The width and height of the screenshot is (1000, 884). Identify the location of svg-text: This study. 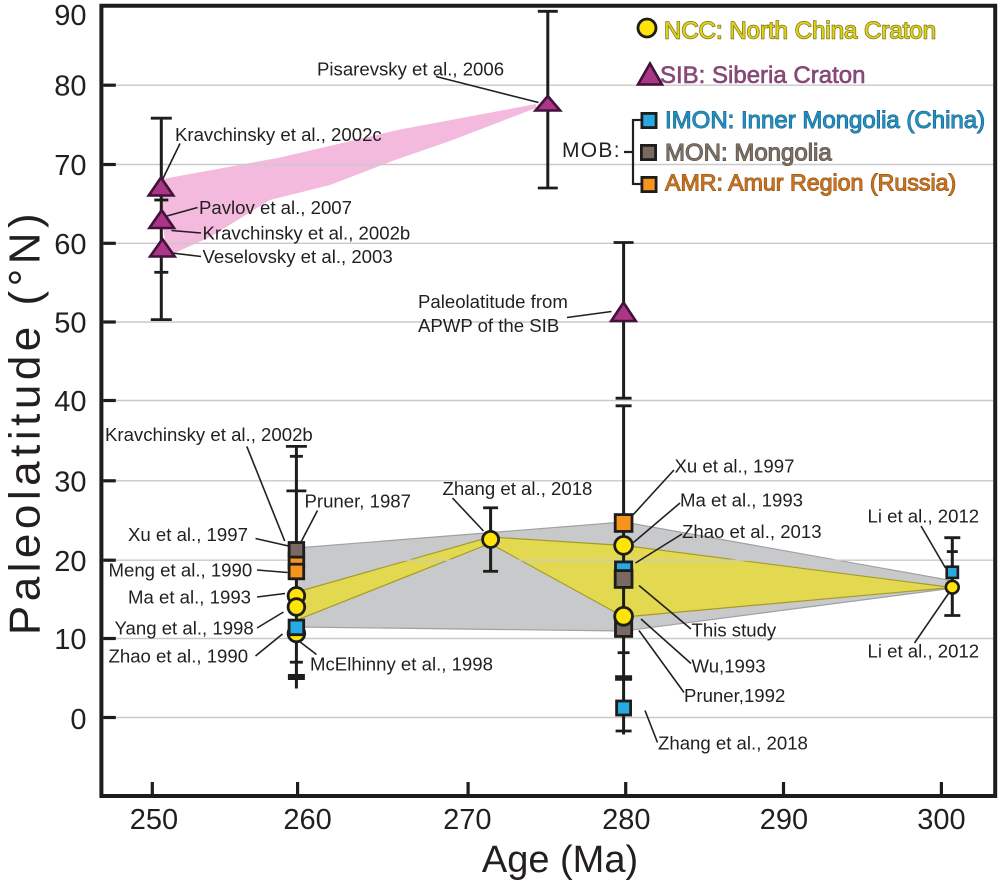
(734, 630).